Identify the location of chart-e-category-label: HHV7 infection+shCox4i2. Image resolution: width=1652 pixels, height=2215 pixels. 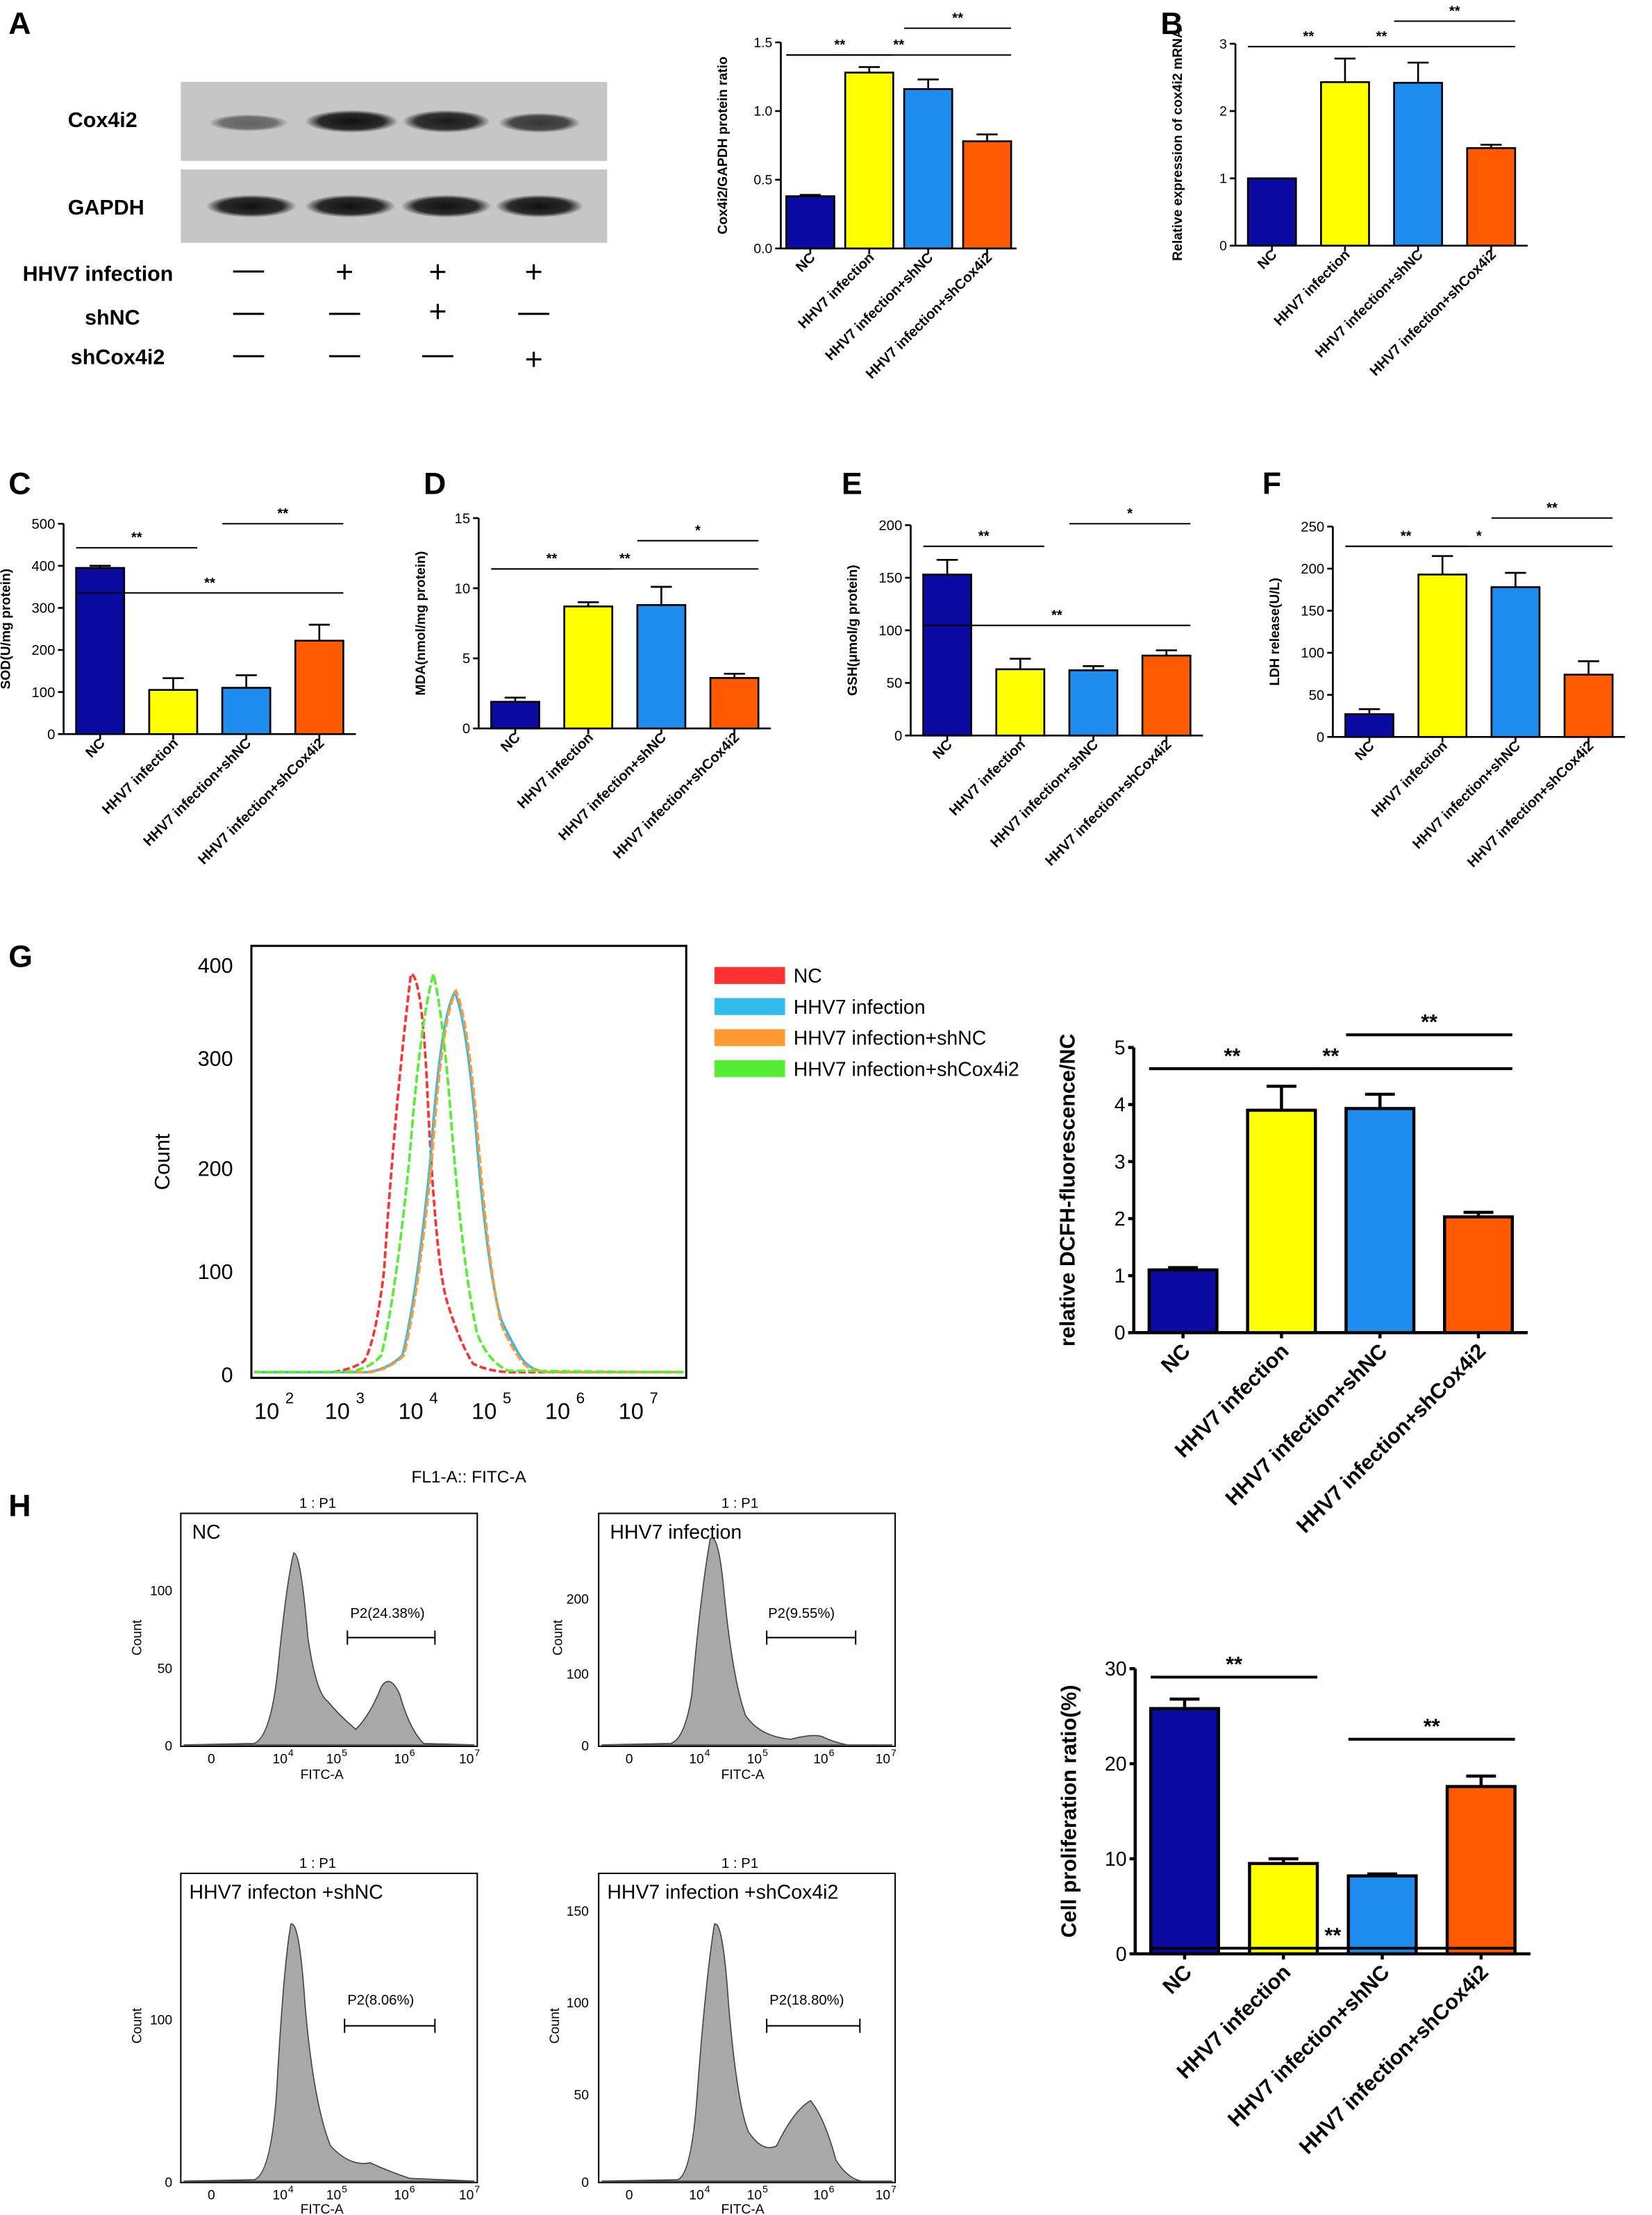
(1108, 803).